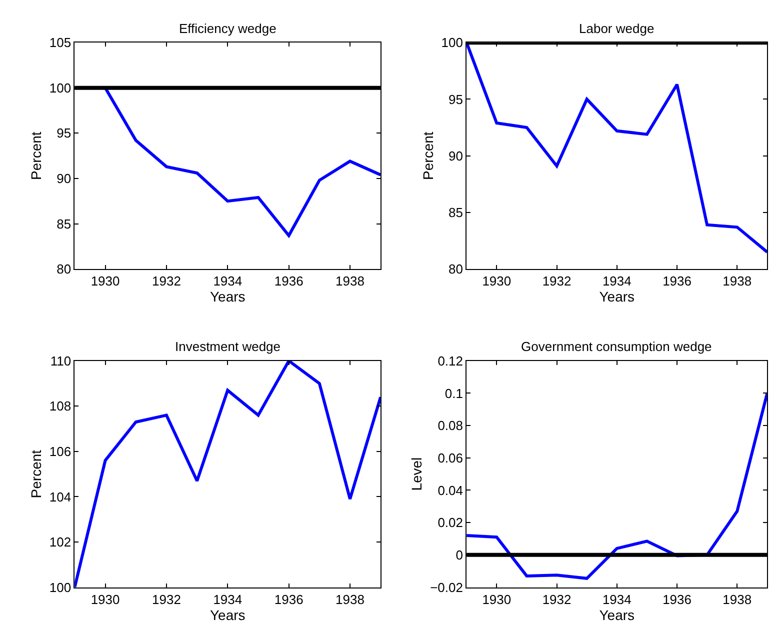 This screenshot has width=776, height=637. What do you see at coordinates (60, 451) in the screenshot?
I see `y-tick-label: 106` at bounding box center [60, 451].